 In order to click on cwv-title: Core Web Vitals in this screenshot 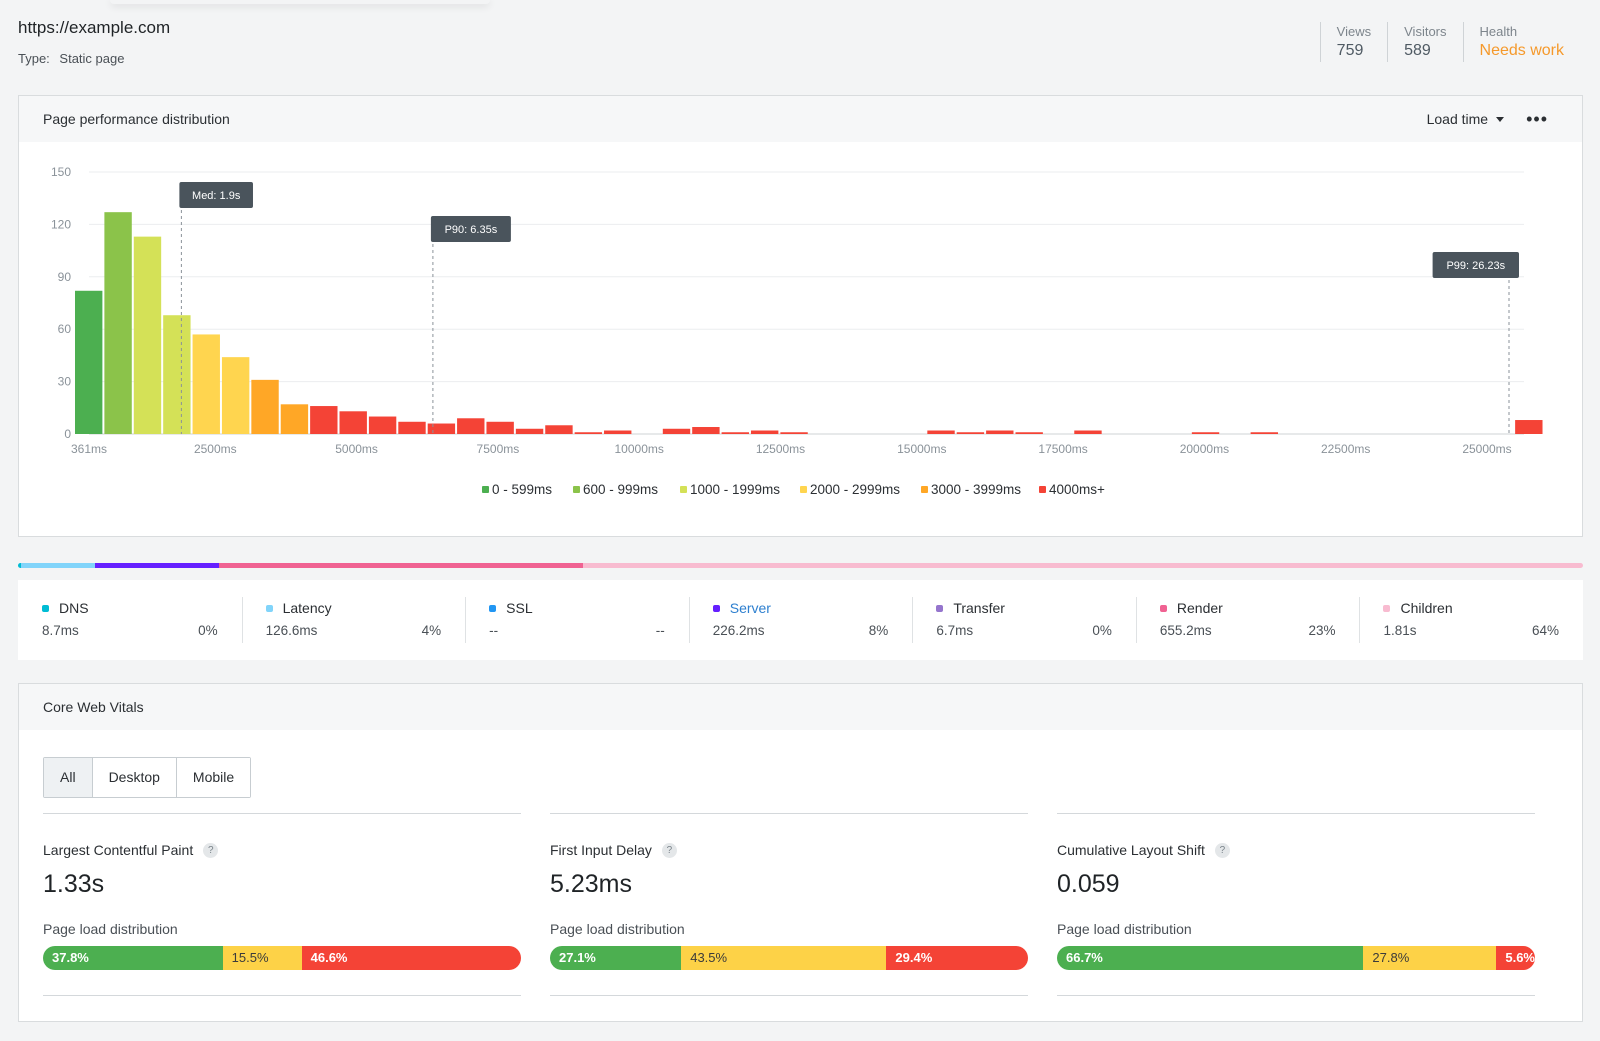, I will do `click(93, 707)`.